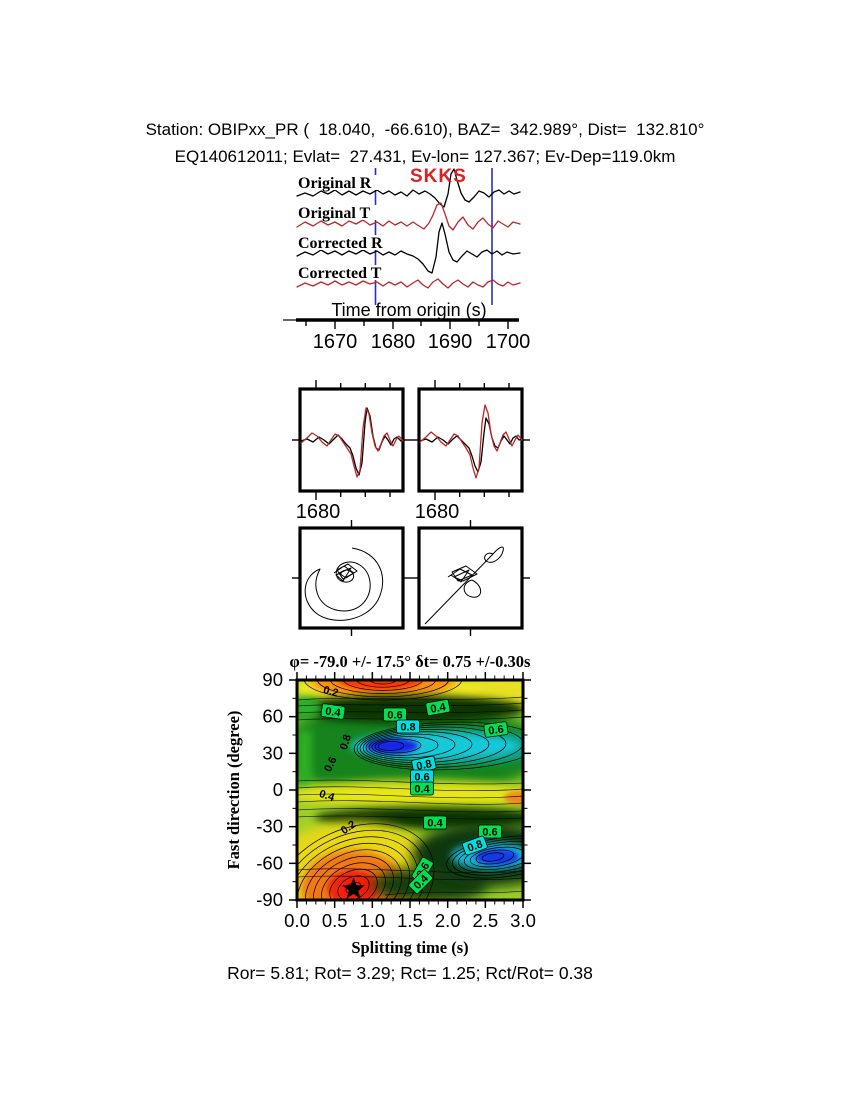  Describe the element at coordinates (278, 789) in the screenshot. I see `y-tick-0: 0` at that location.